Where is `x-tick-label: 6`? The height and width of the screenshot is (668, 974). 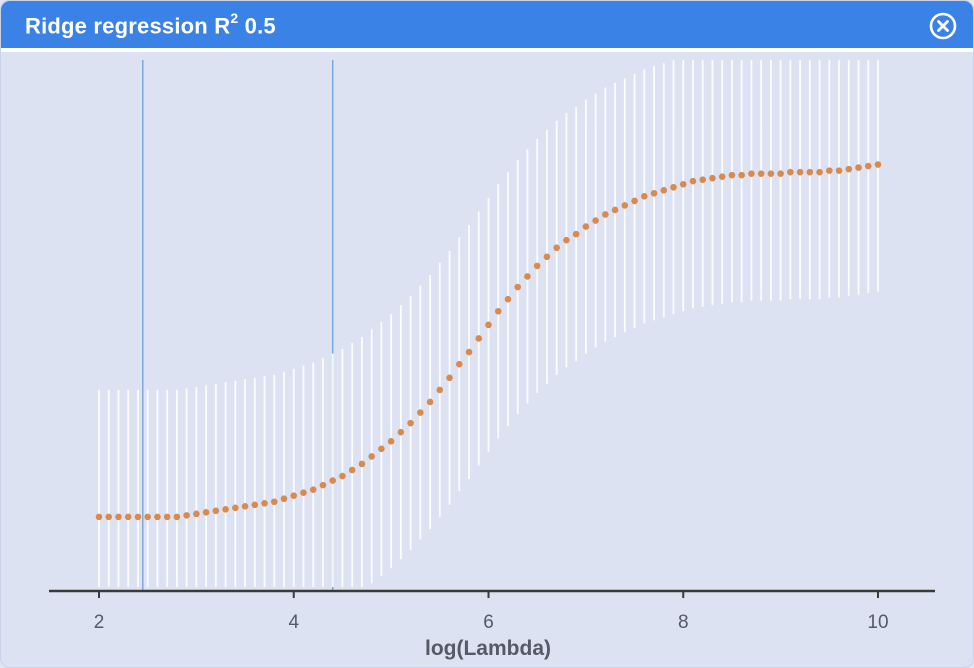
x-tick-label: 6 is located at coordinates (488, 622).